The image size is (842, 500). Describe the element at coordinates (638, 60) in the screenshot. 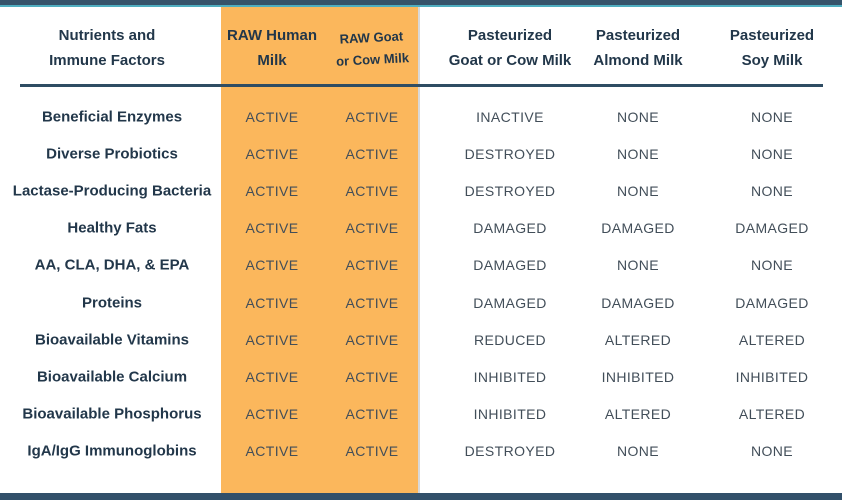

I see `header-line: Almond Milk` at that location.